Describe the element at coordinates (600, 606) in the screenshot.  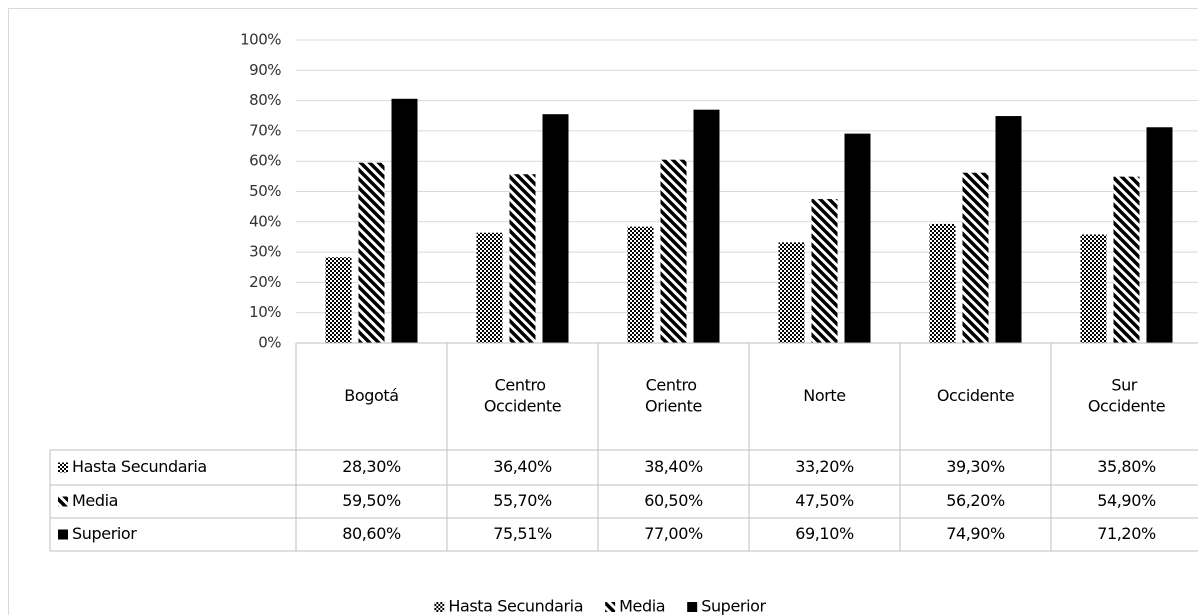
I see `legend: Hasta Secundaria Media Superior` at that location.